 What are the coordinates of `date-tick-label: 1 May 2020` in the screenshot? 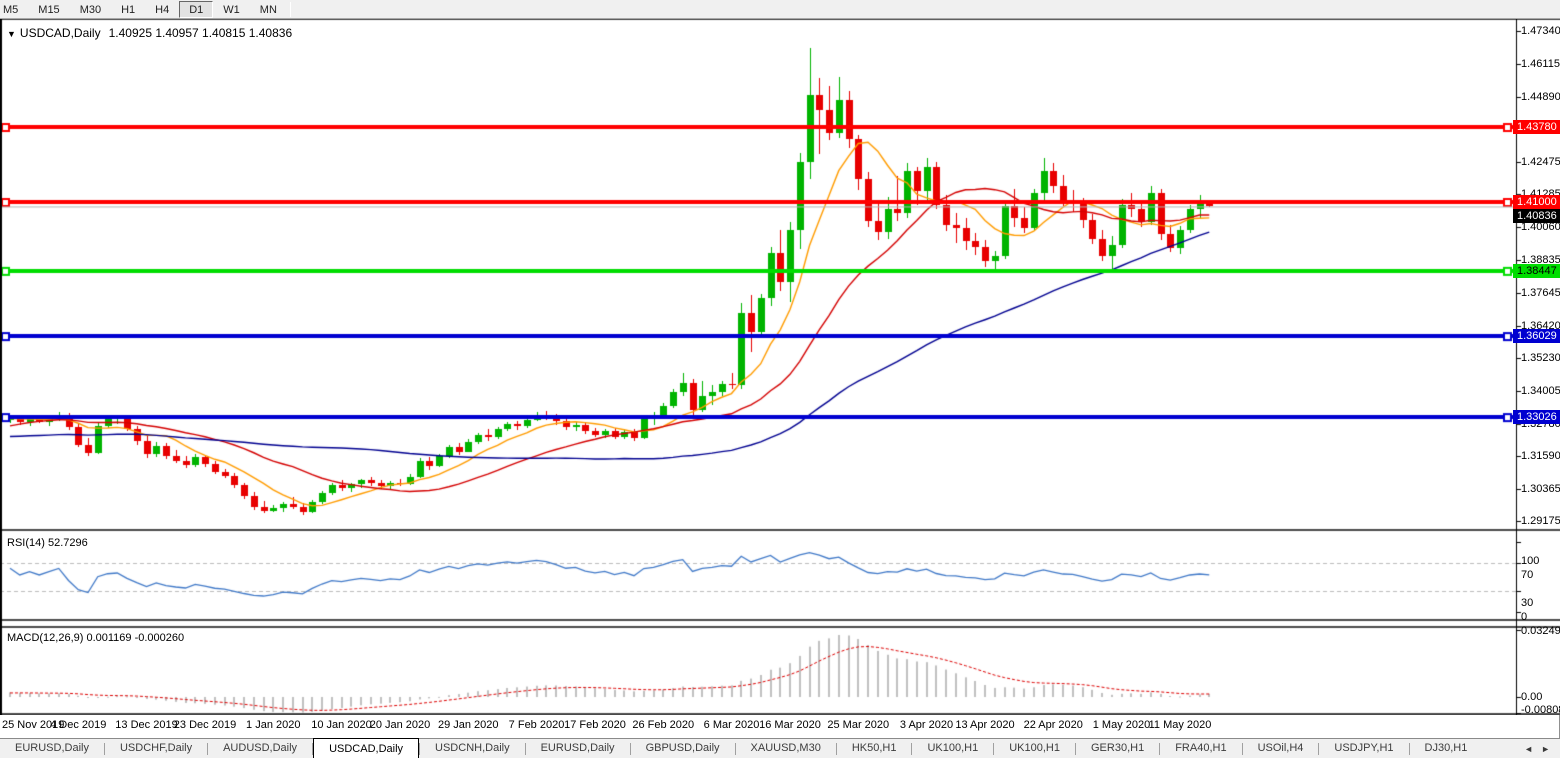 It's located at (1121, 725).